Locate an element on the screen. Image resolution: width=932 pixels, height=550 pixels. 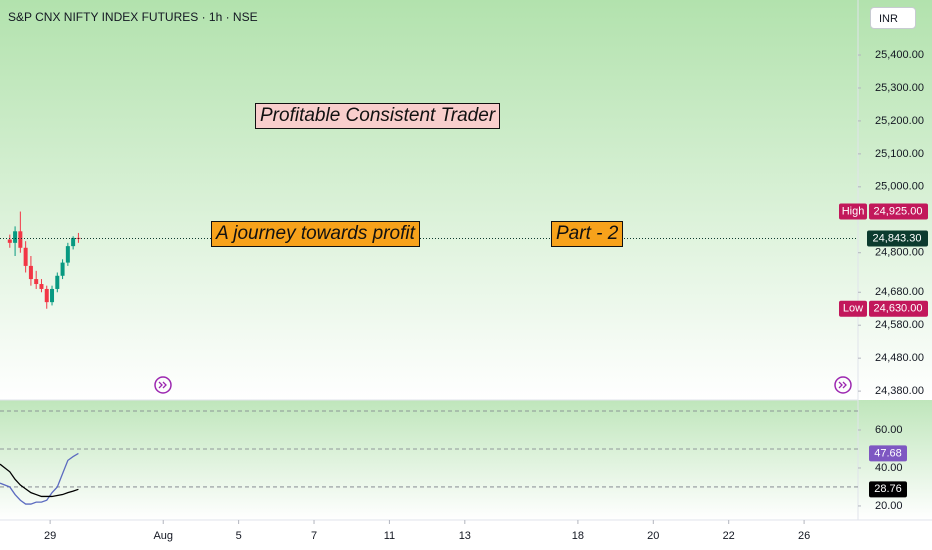
last-price-tag is located at coordinates (897, 238).